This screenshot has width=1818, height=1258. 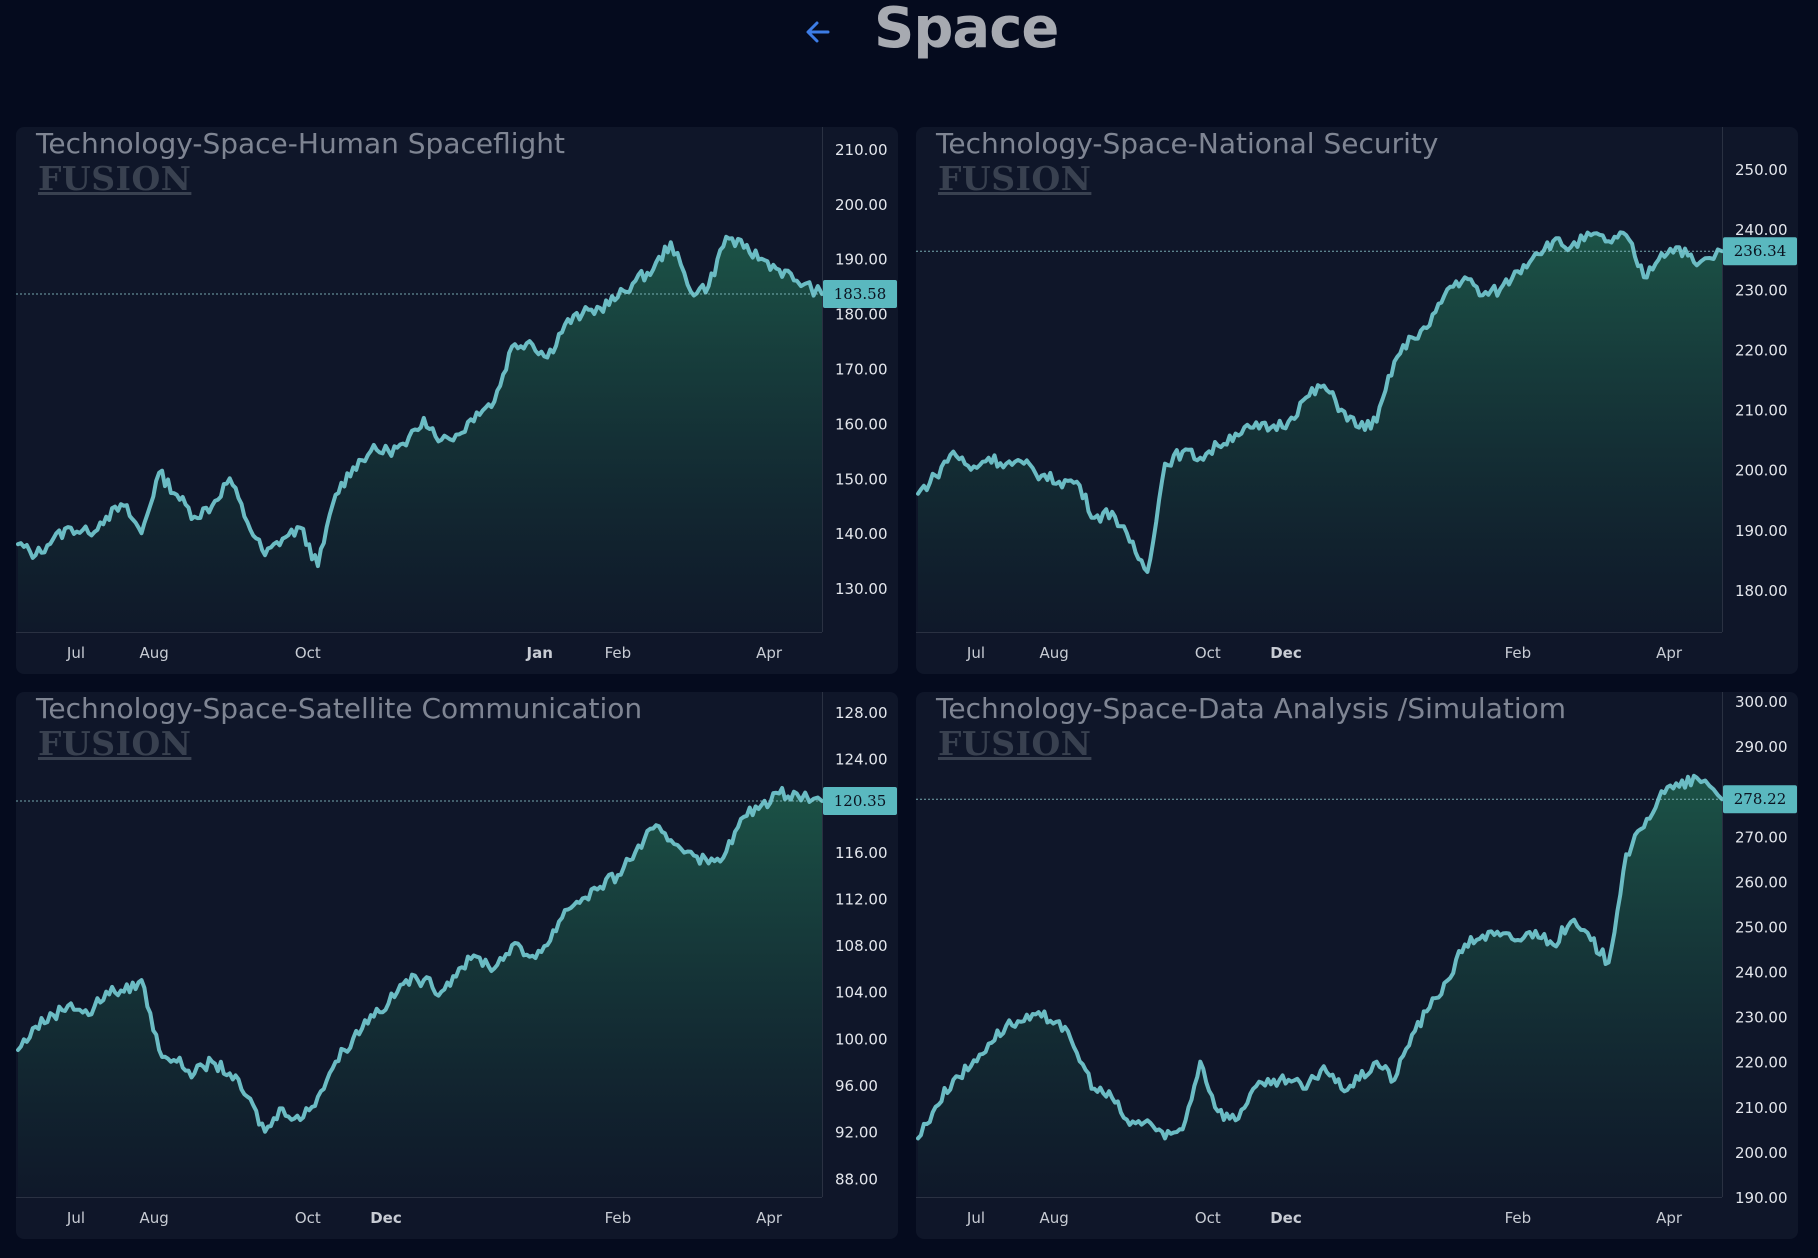 What do you see at coordinates (861, 370) in the screenshot?
I see `y-tick-label: 170.00` at bounding box center [861, 370].